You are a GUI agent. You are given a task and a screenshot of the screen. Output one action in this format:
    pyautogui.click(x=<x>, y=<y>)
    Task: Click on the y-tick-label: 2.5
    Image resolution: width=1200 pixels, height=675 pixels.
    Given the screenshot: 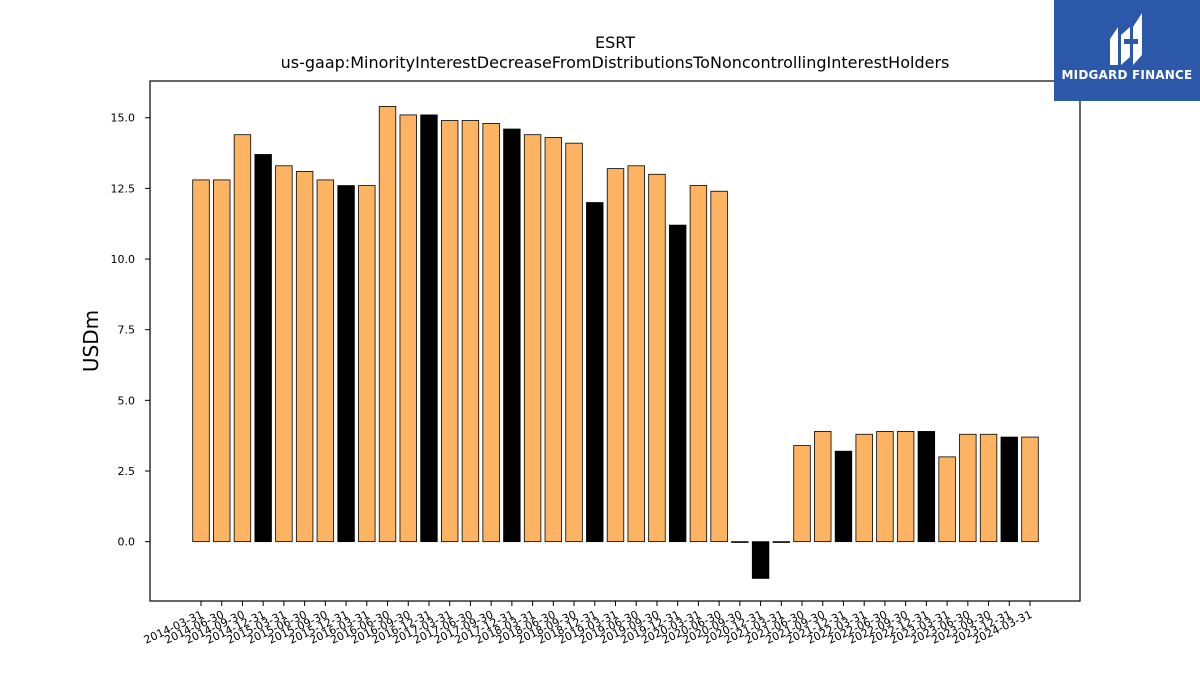 What is the action you would take?
    pyautogui.click(x=127, y=471)
    